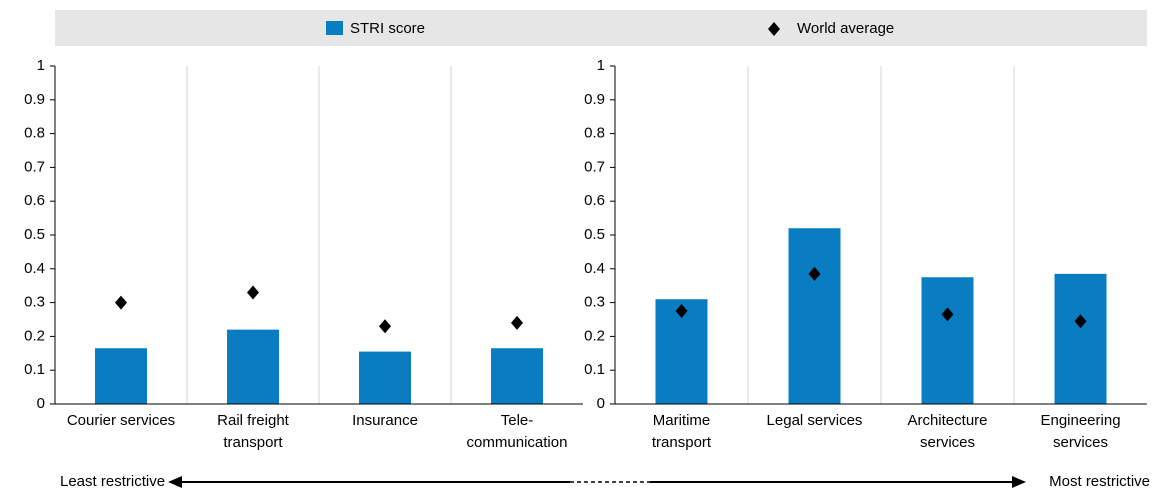 The width and height of the screenshot is (1155, 494). What do you see at coordinates (815, 420) in the screenshot?
I see `x-tick-label: Legal services` at bounding box center [815, 420].